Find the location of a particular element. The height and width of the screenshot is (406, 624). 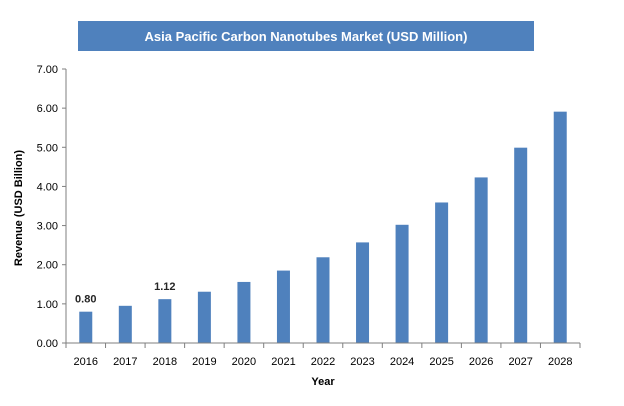

x-tick-label: 2028 is located at coordinates (560, 362).